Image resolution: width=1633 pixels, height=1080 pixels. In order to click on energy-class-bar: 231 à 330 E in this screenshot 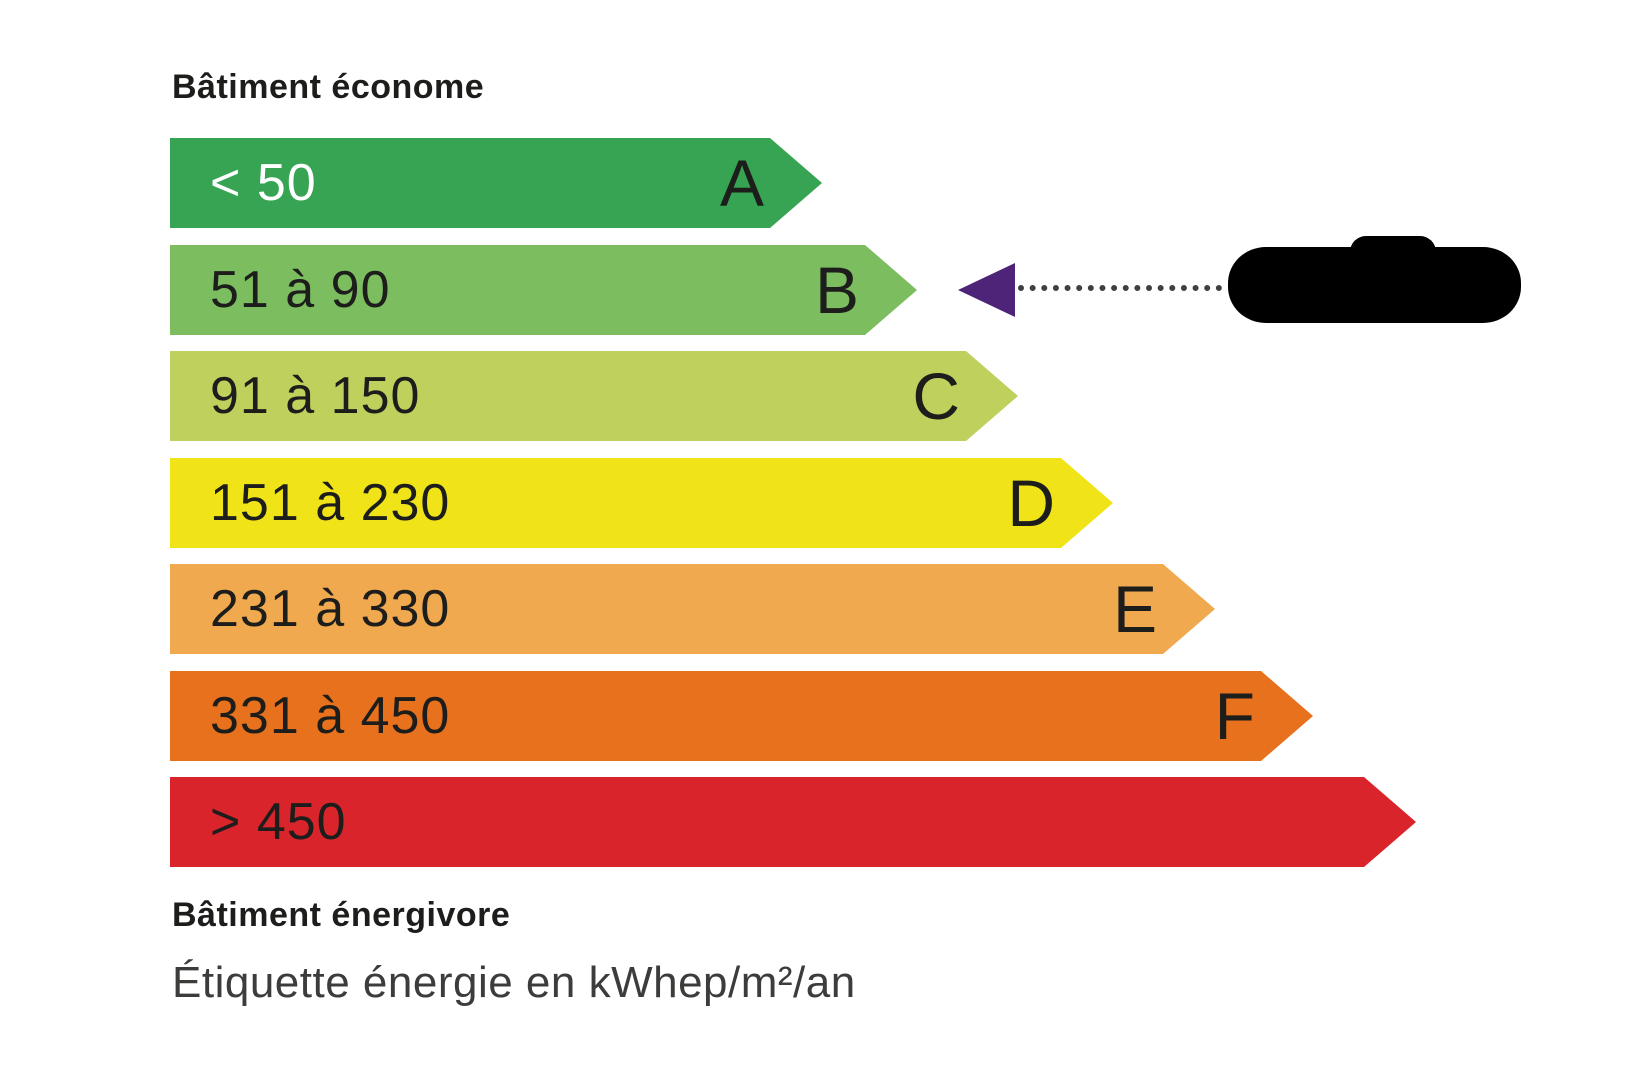, I will do `click(692, 609)`.